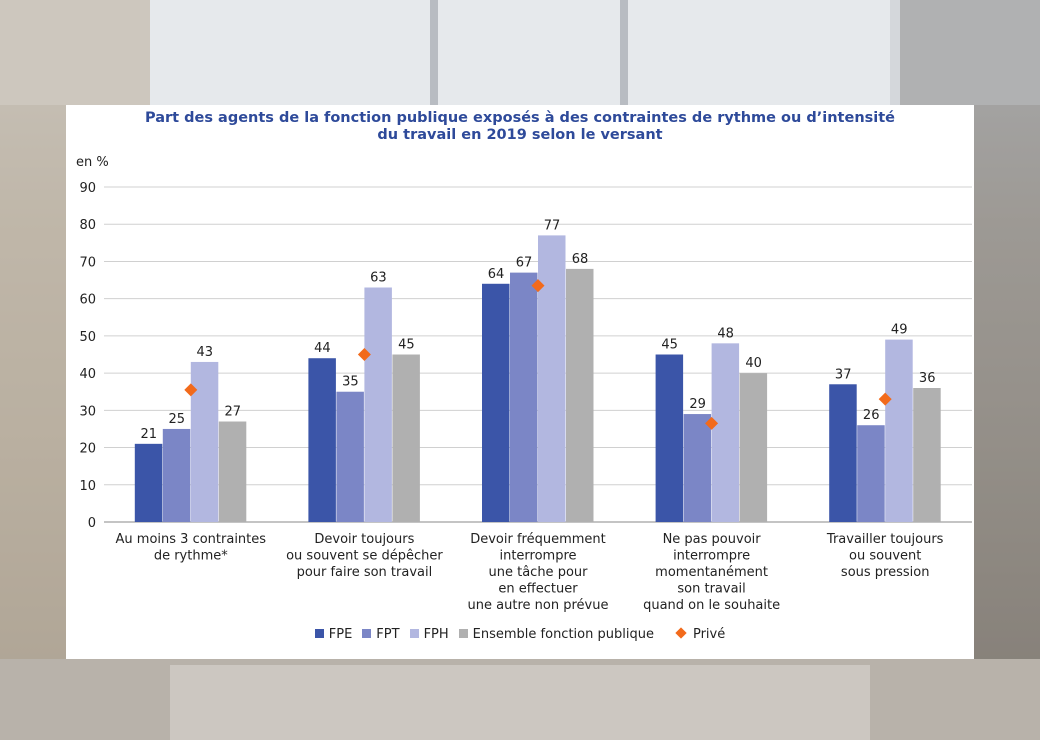  I want to click on data-label: 21, so click(149, 434).